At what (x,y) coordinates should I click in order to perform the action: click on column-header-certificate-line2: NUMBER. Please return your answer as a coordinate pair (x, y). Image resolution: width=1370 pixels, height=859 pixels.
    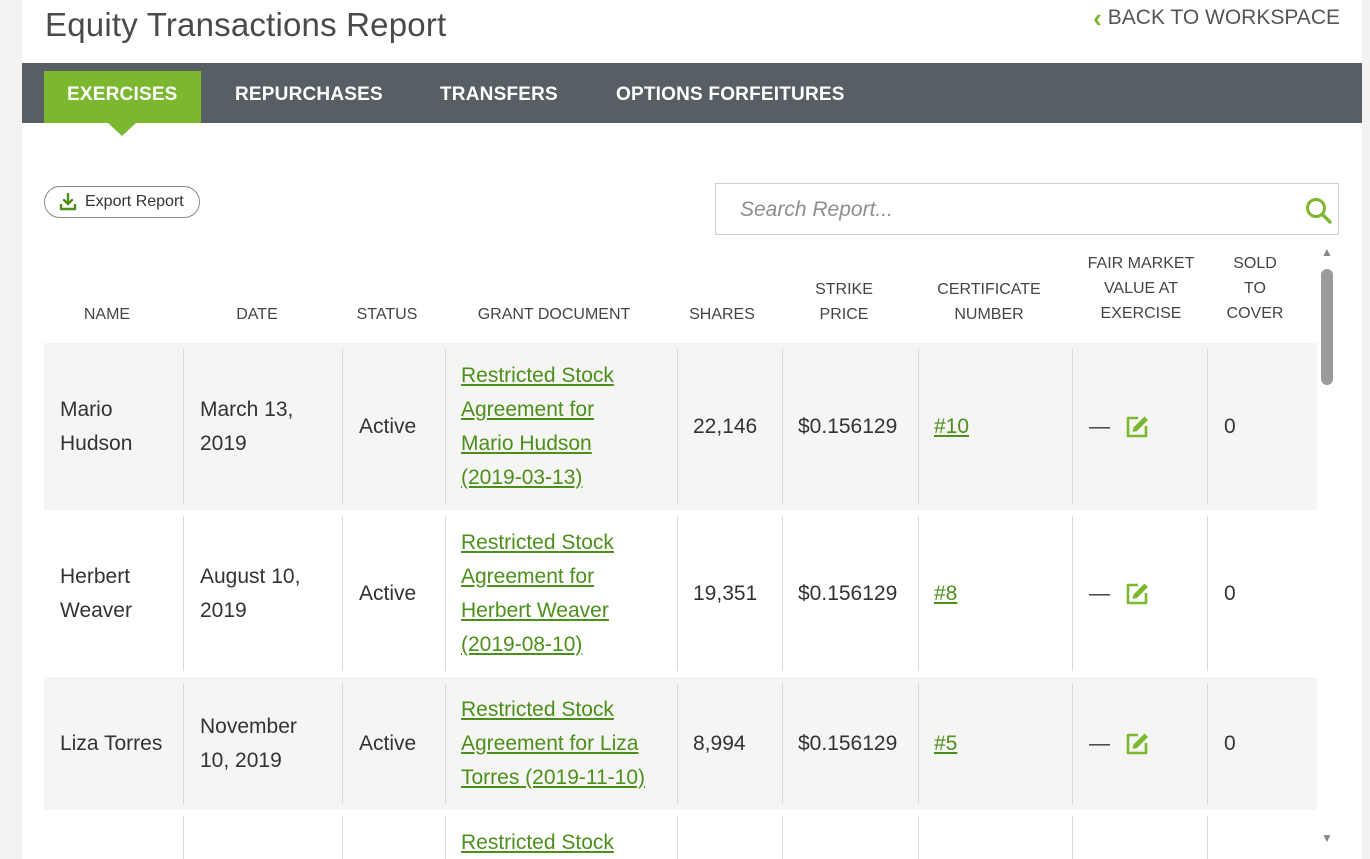
    Looking at the image, I should click on (989, 314).